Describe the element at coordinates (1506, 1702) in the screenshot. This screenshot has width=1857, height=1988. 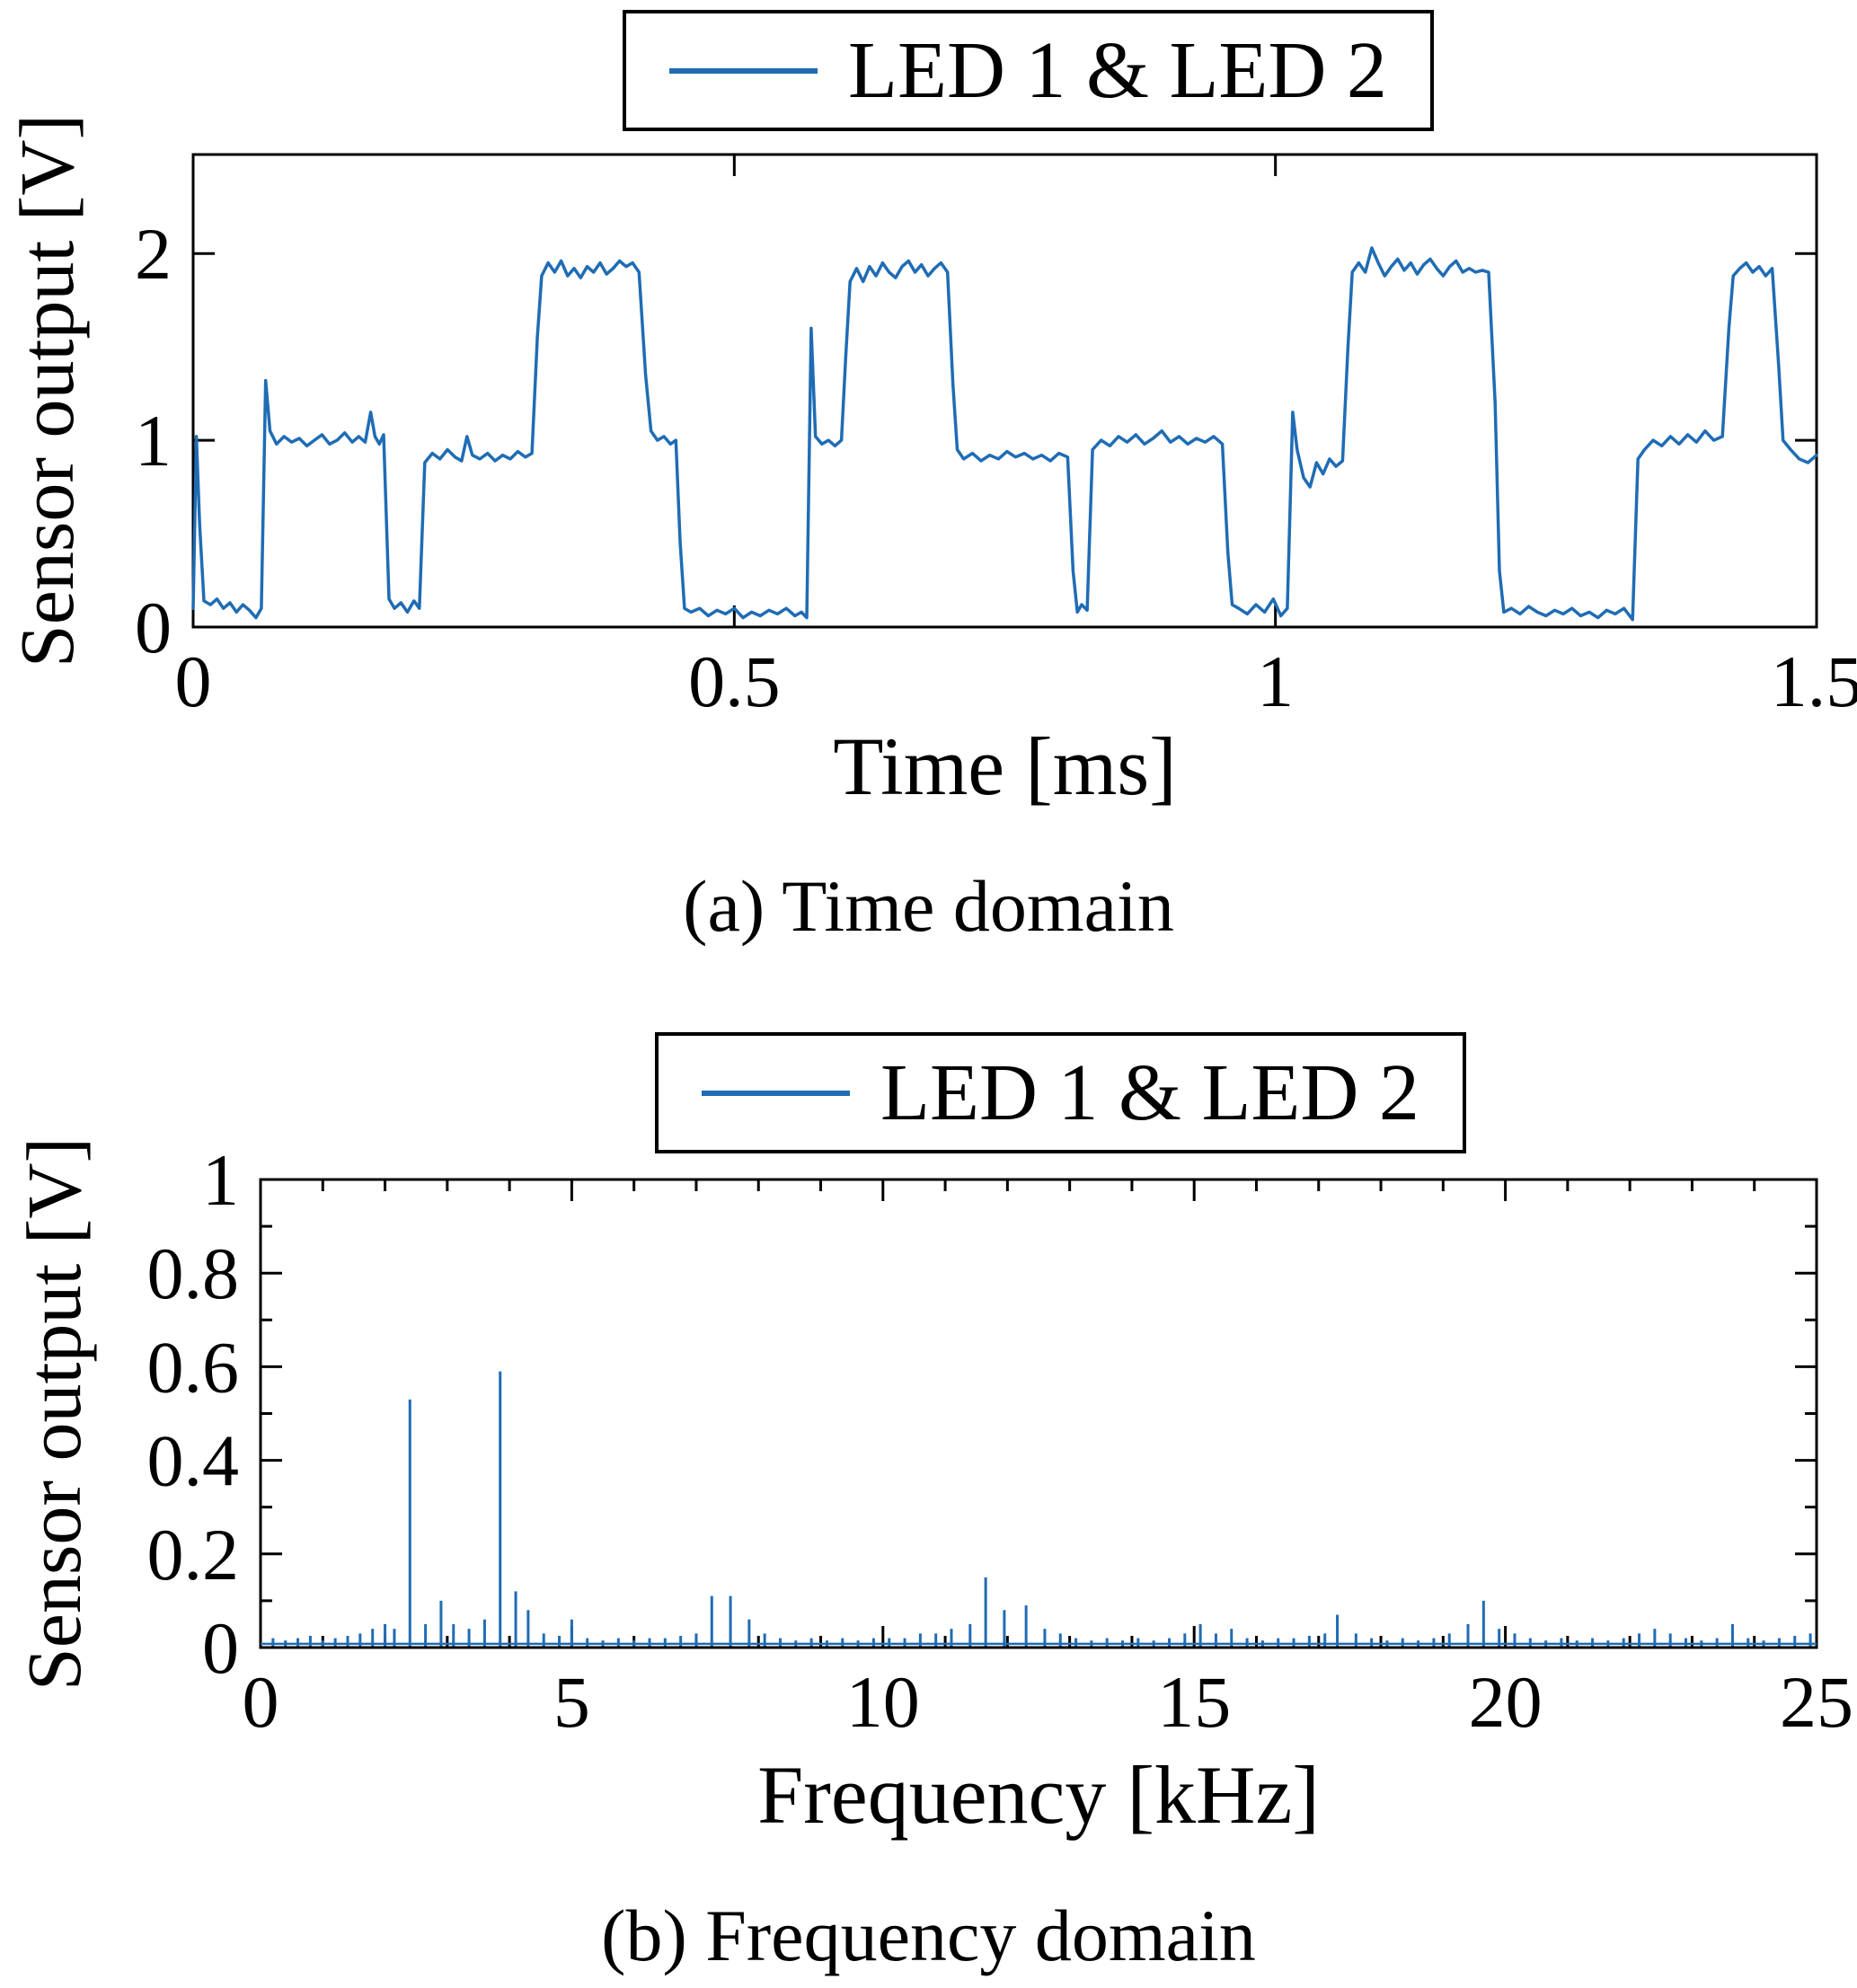
I see `x-tick-label: 20` at that location.